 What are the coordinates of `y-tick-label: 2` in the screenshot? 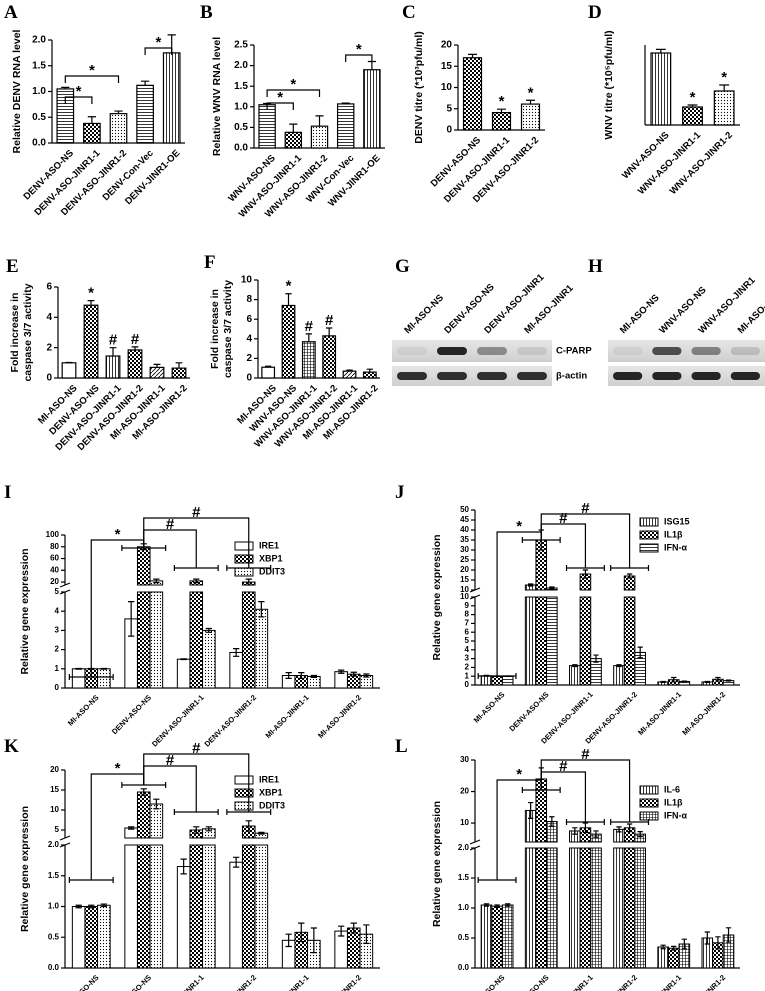 It's located at (467, 667).